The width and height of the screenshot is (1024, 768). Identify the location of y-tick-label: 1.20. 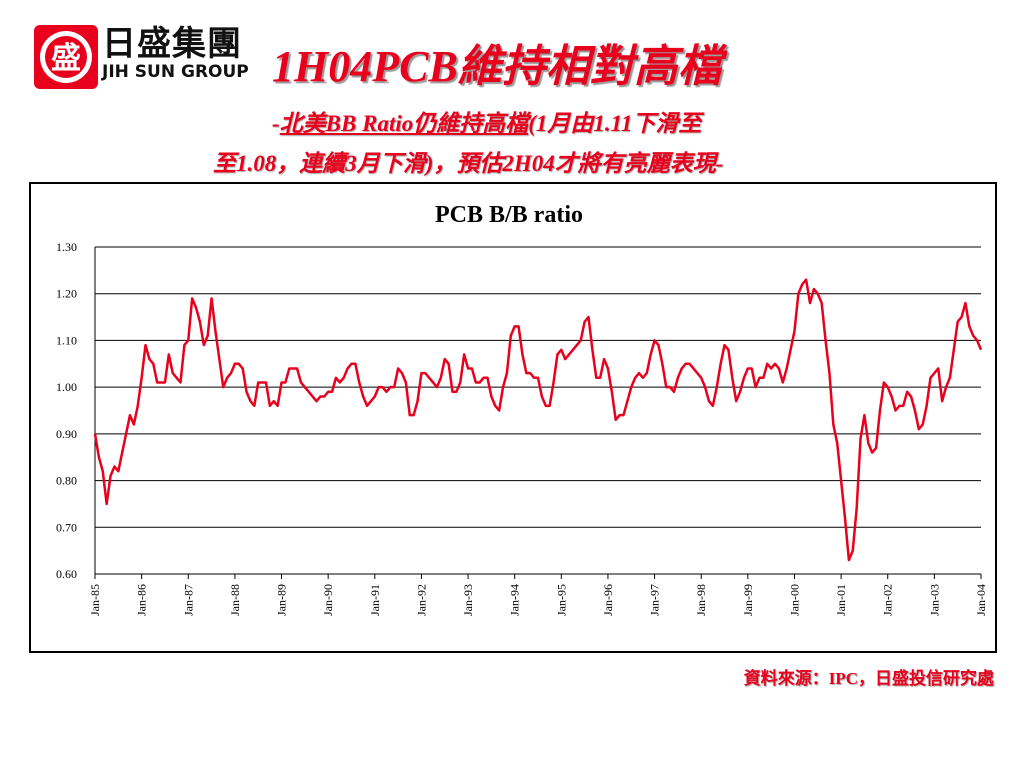
(66, 294).